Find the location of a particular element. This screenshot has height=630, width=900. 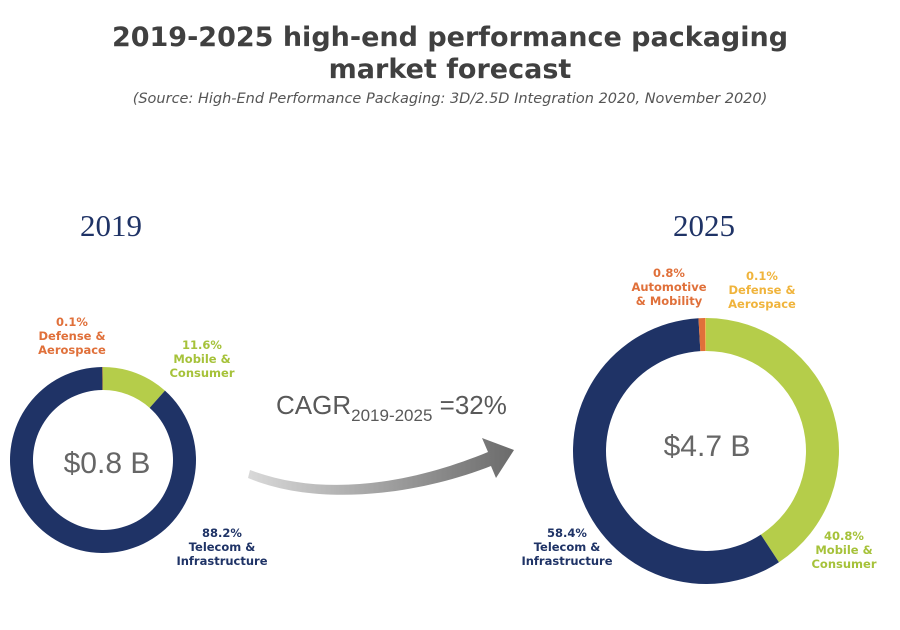

total-2025: $4.7 B is located at coordinates (707, 446).